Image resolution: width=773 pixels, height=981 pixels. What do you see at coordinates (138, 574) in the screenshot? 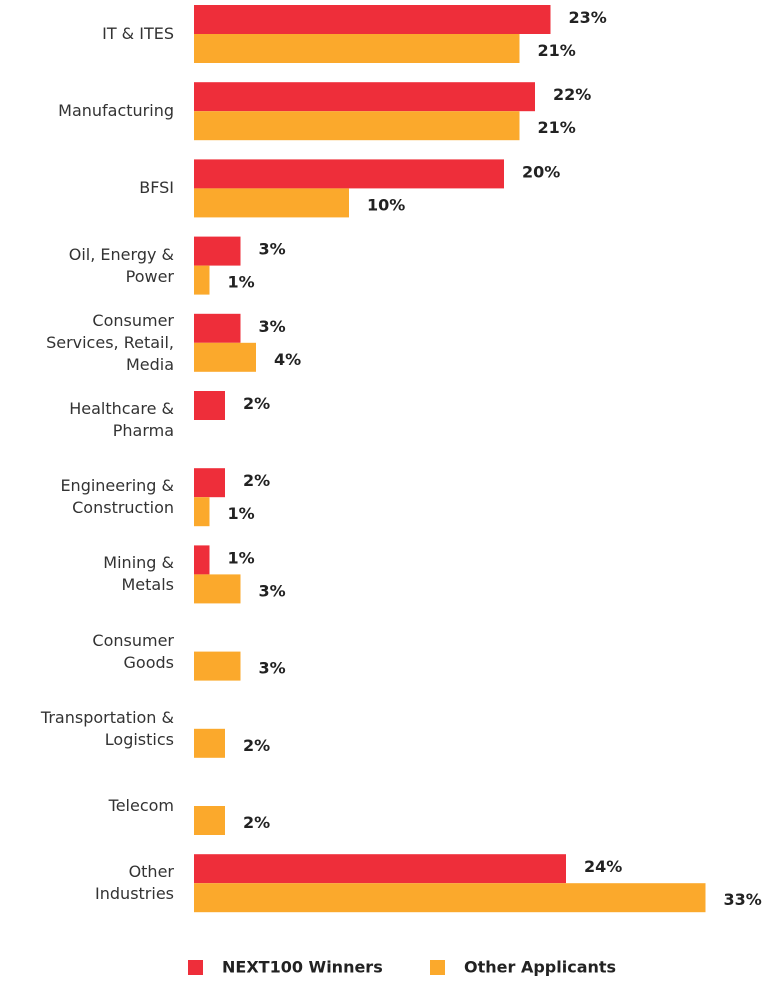
I see `category-label: Mining & Metals` at bounding box center [138, 574].